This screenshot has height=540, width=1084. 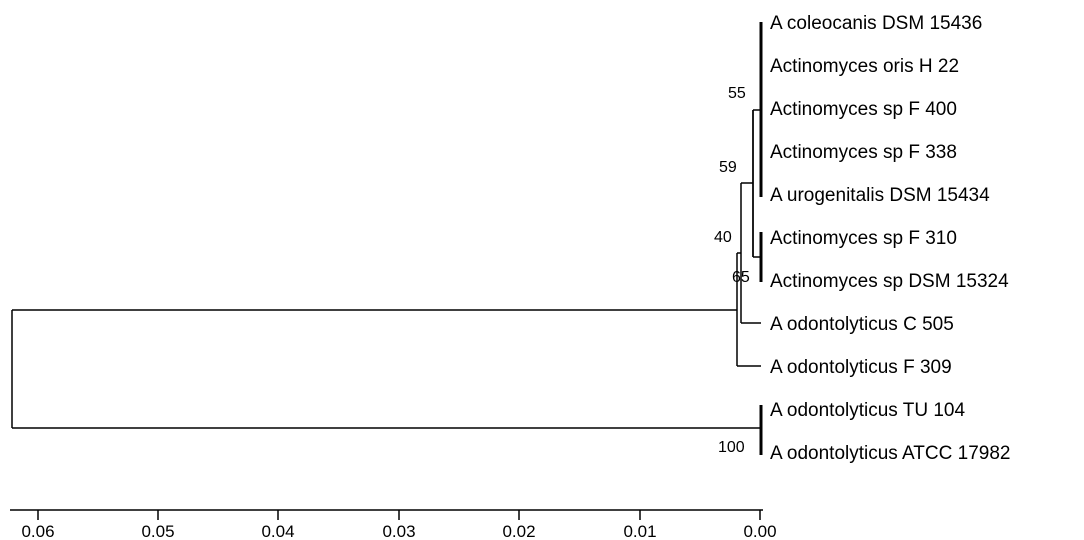 What do you see at coordinates (741, 277) in the screenshot?
I see `bootstrap-value: 65` at bounding box center [741, 277].